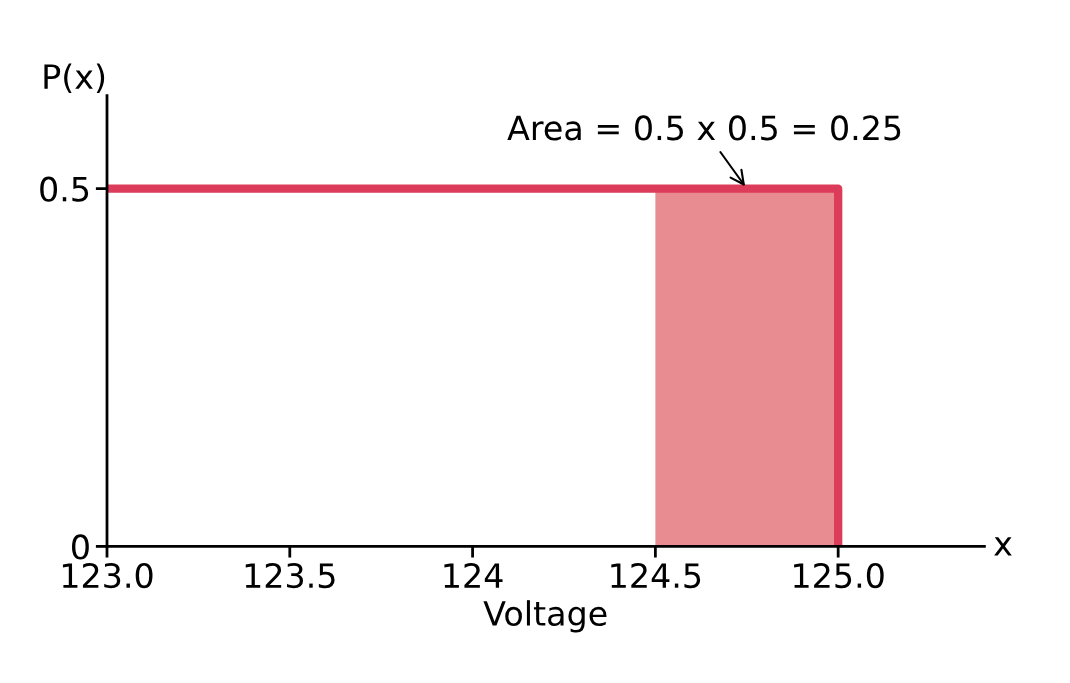  I want to click on x-tick-label: 124, so click(473, 575).